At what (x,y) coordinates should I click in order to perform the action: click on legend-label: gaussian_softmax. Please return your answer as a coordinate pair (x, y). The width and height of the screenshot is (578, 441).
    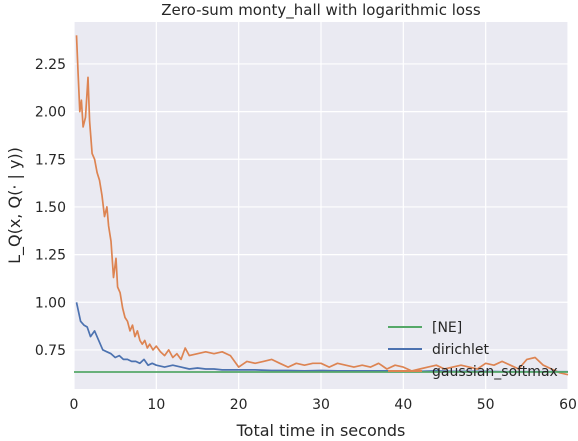
    Looking at the image, I should click on (495, 372).